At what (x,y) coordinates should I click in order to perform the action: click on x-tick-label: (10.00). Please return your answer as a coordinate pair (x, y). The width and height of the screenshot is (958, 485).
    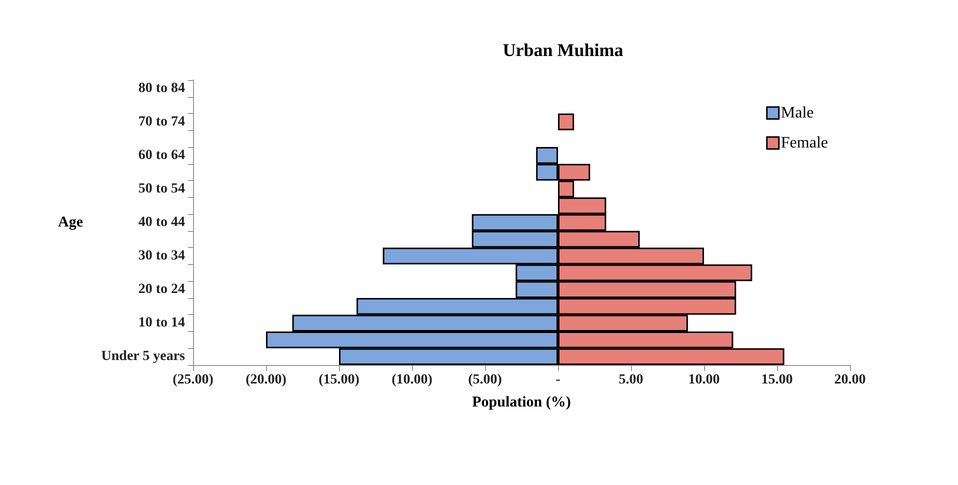
    Looking at the image, I should click on (412, 380).